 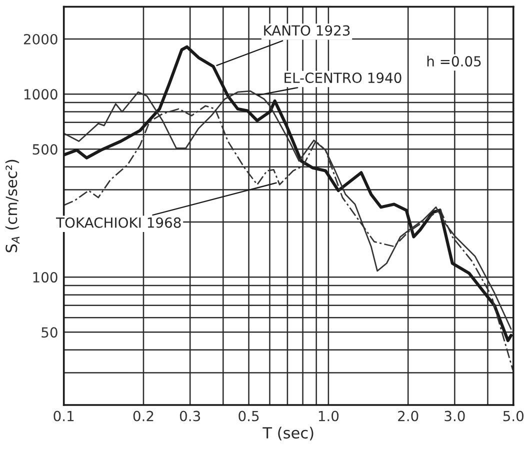 I want to click on annotation: h =0.05, so click(x=454, y=61).